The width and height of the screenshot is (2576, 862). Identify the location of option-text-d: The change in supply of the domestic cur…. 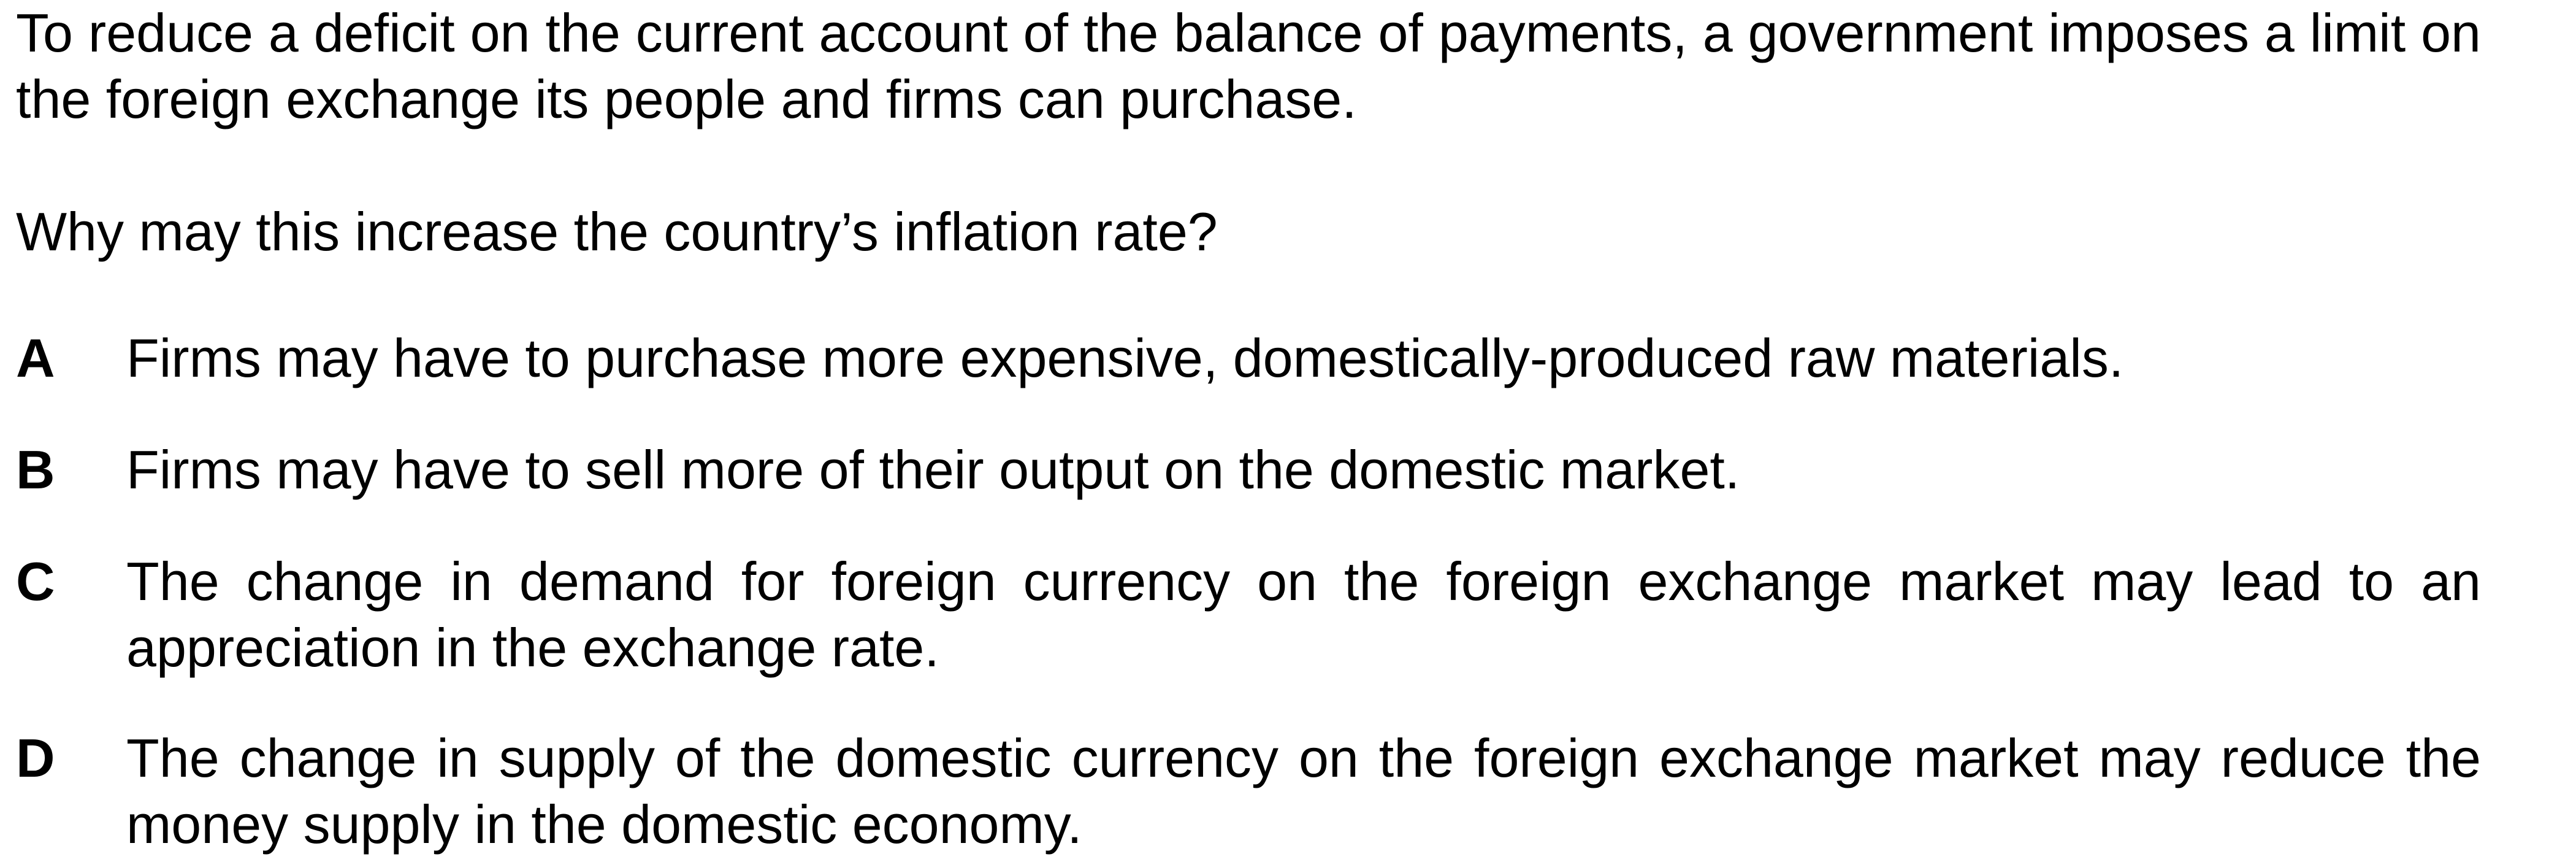
(1303, 792).